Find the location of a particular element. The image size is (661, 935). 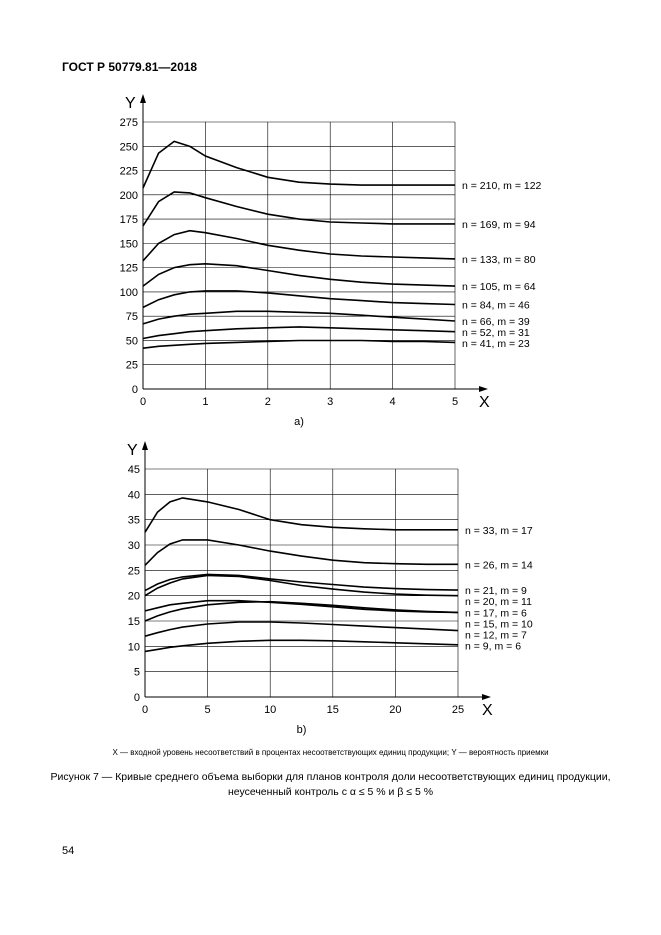

series-label: n = 41, m = 23 is located at coordinates (496, 344).